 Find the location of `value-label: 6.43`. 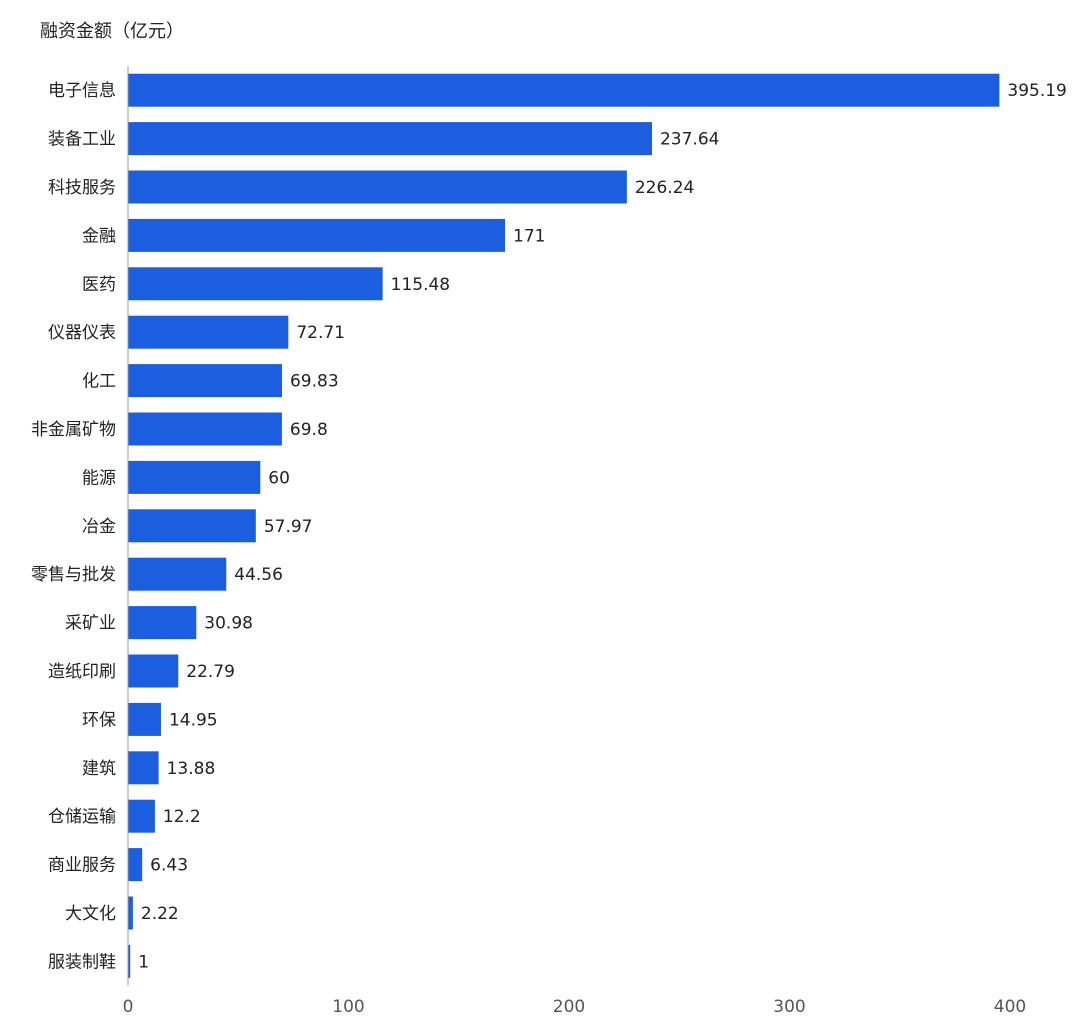

value-label: 6.43 is located at coordinates (169, 866).